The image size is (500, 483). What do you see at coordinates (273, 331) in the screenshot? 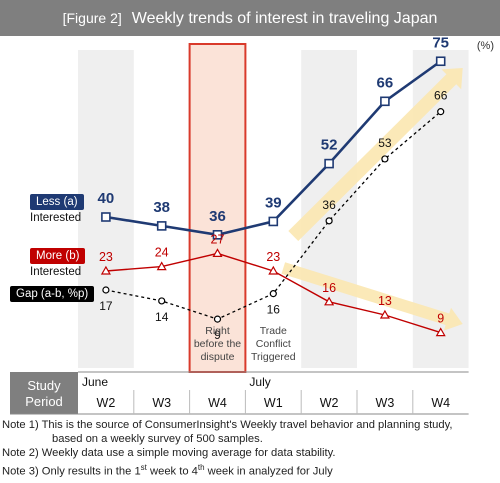
I see `annotation-text: Trade` at bounding box center [273, 331].